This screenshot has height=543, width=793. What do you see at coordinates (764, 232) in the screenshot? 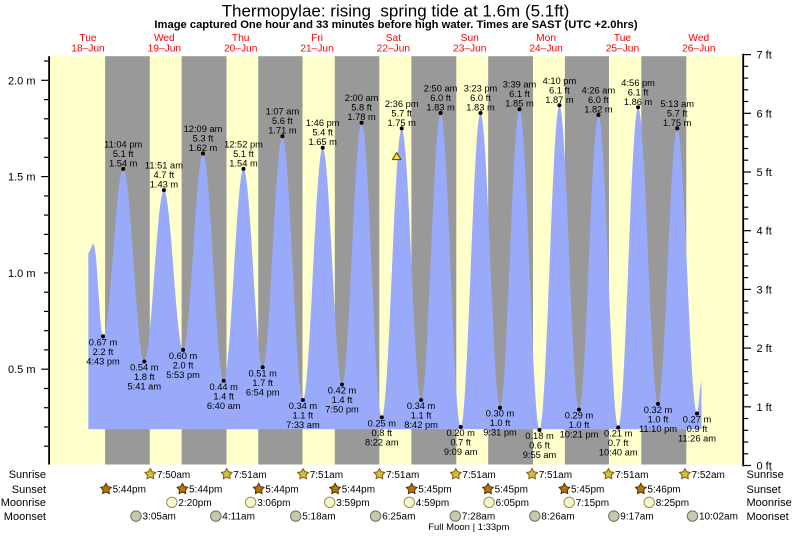
I see `svg-text: 4 ft` at bounding box center [764, 232].